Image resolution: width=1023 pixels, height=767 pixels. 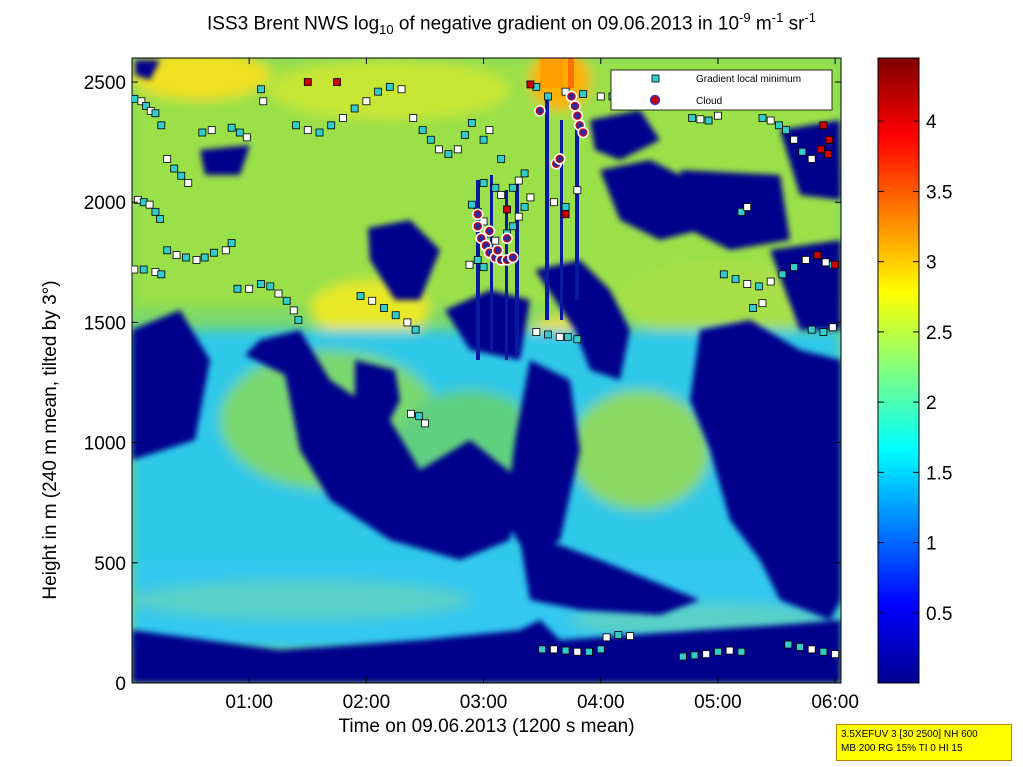 I want to click on y-tick-label: 0, so click(x=120, y=684).